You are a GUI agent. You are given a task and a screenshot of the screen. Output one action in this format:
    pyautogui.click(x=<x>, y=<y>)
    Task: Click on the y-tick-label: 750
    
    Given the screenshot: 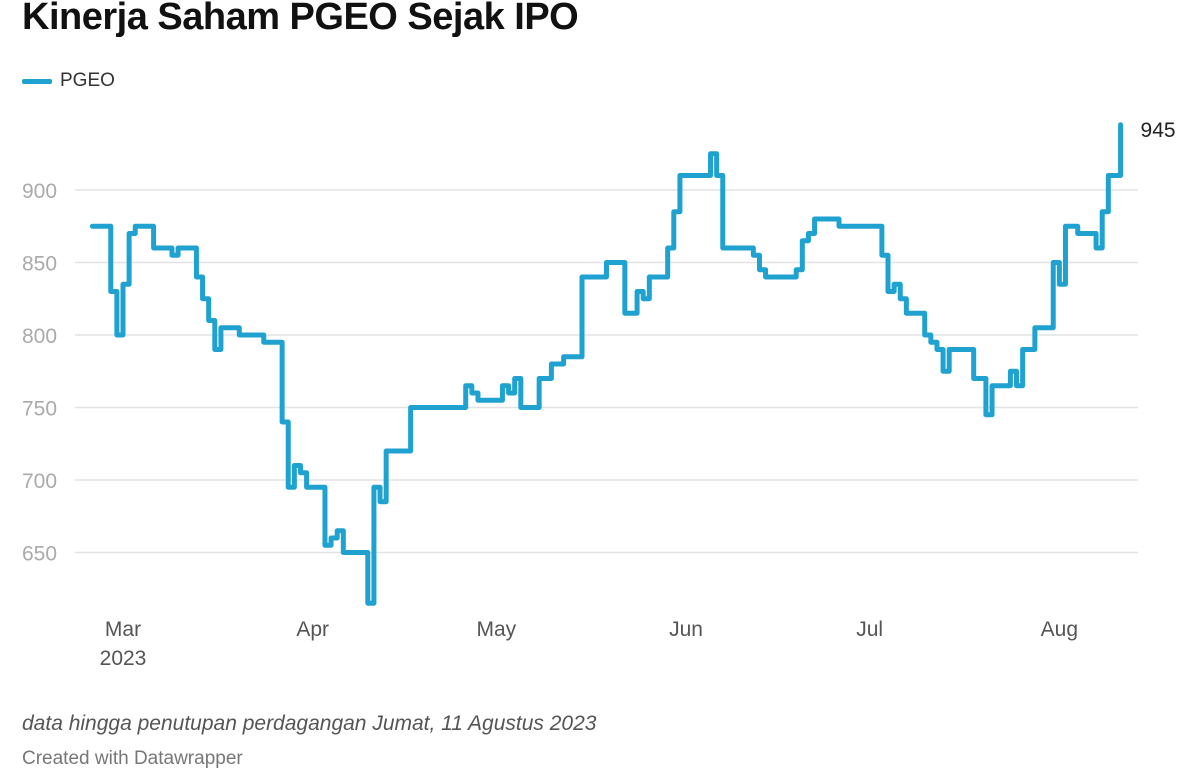 What is the action you would take?
    pyautogui.click(x=39, y=409)
    